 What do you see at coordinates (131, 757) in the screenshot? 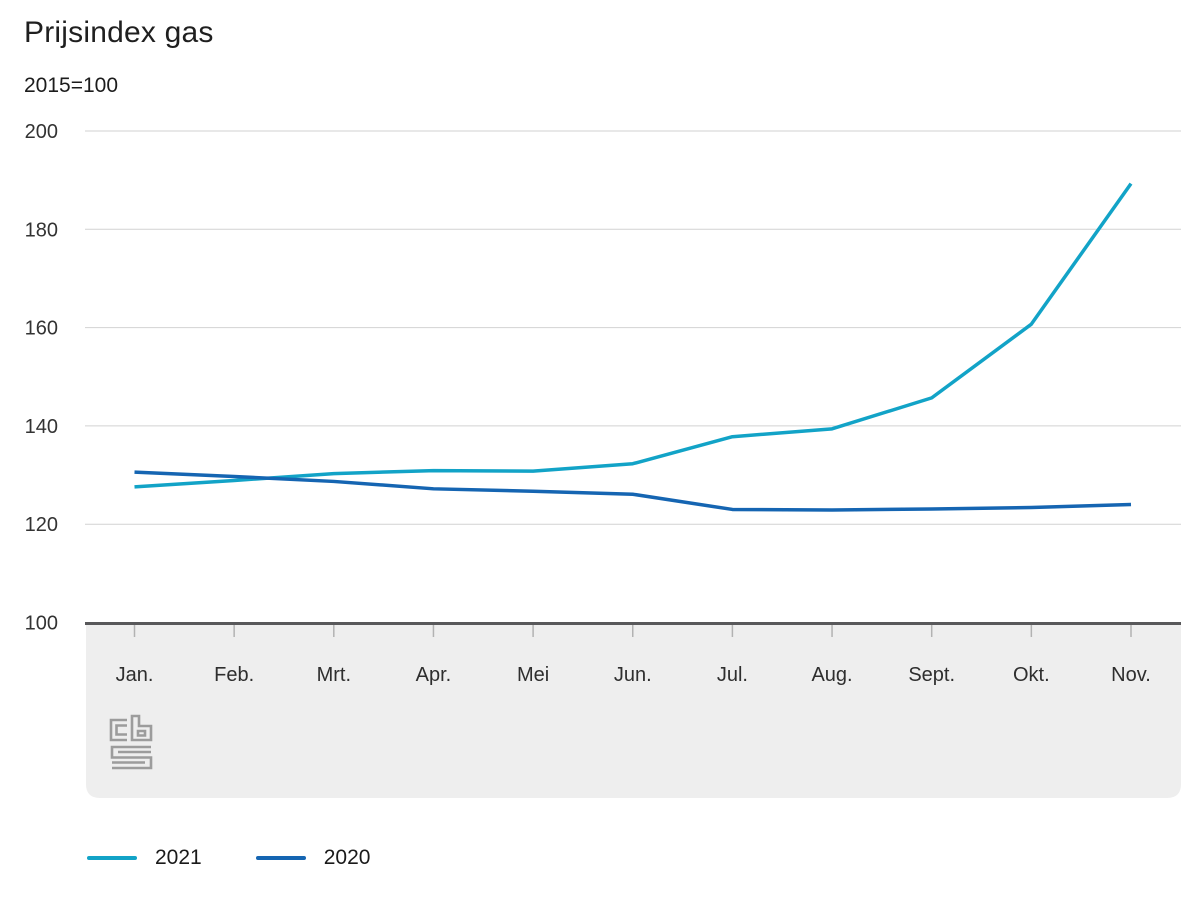
I see `cbs-logo-s-outer` at bounding box center [131, 757].